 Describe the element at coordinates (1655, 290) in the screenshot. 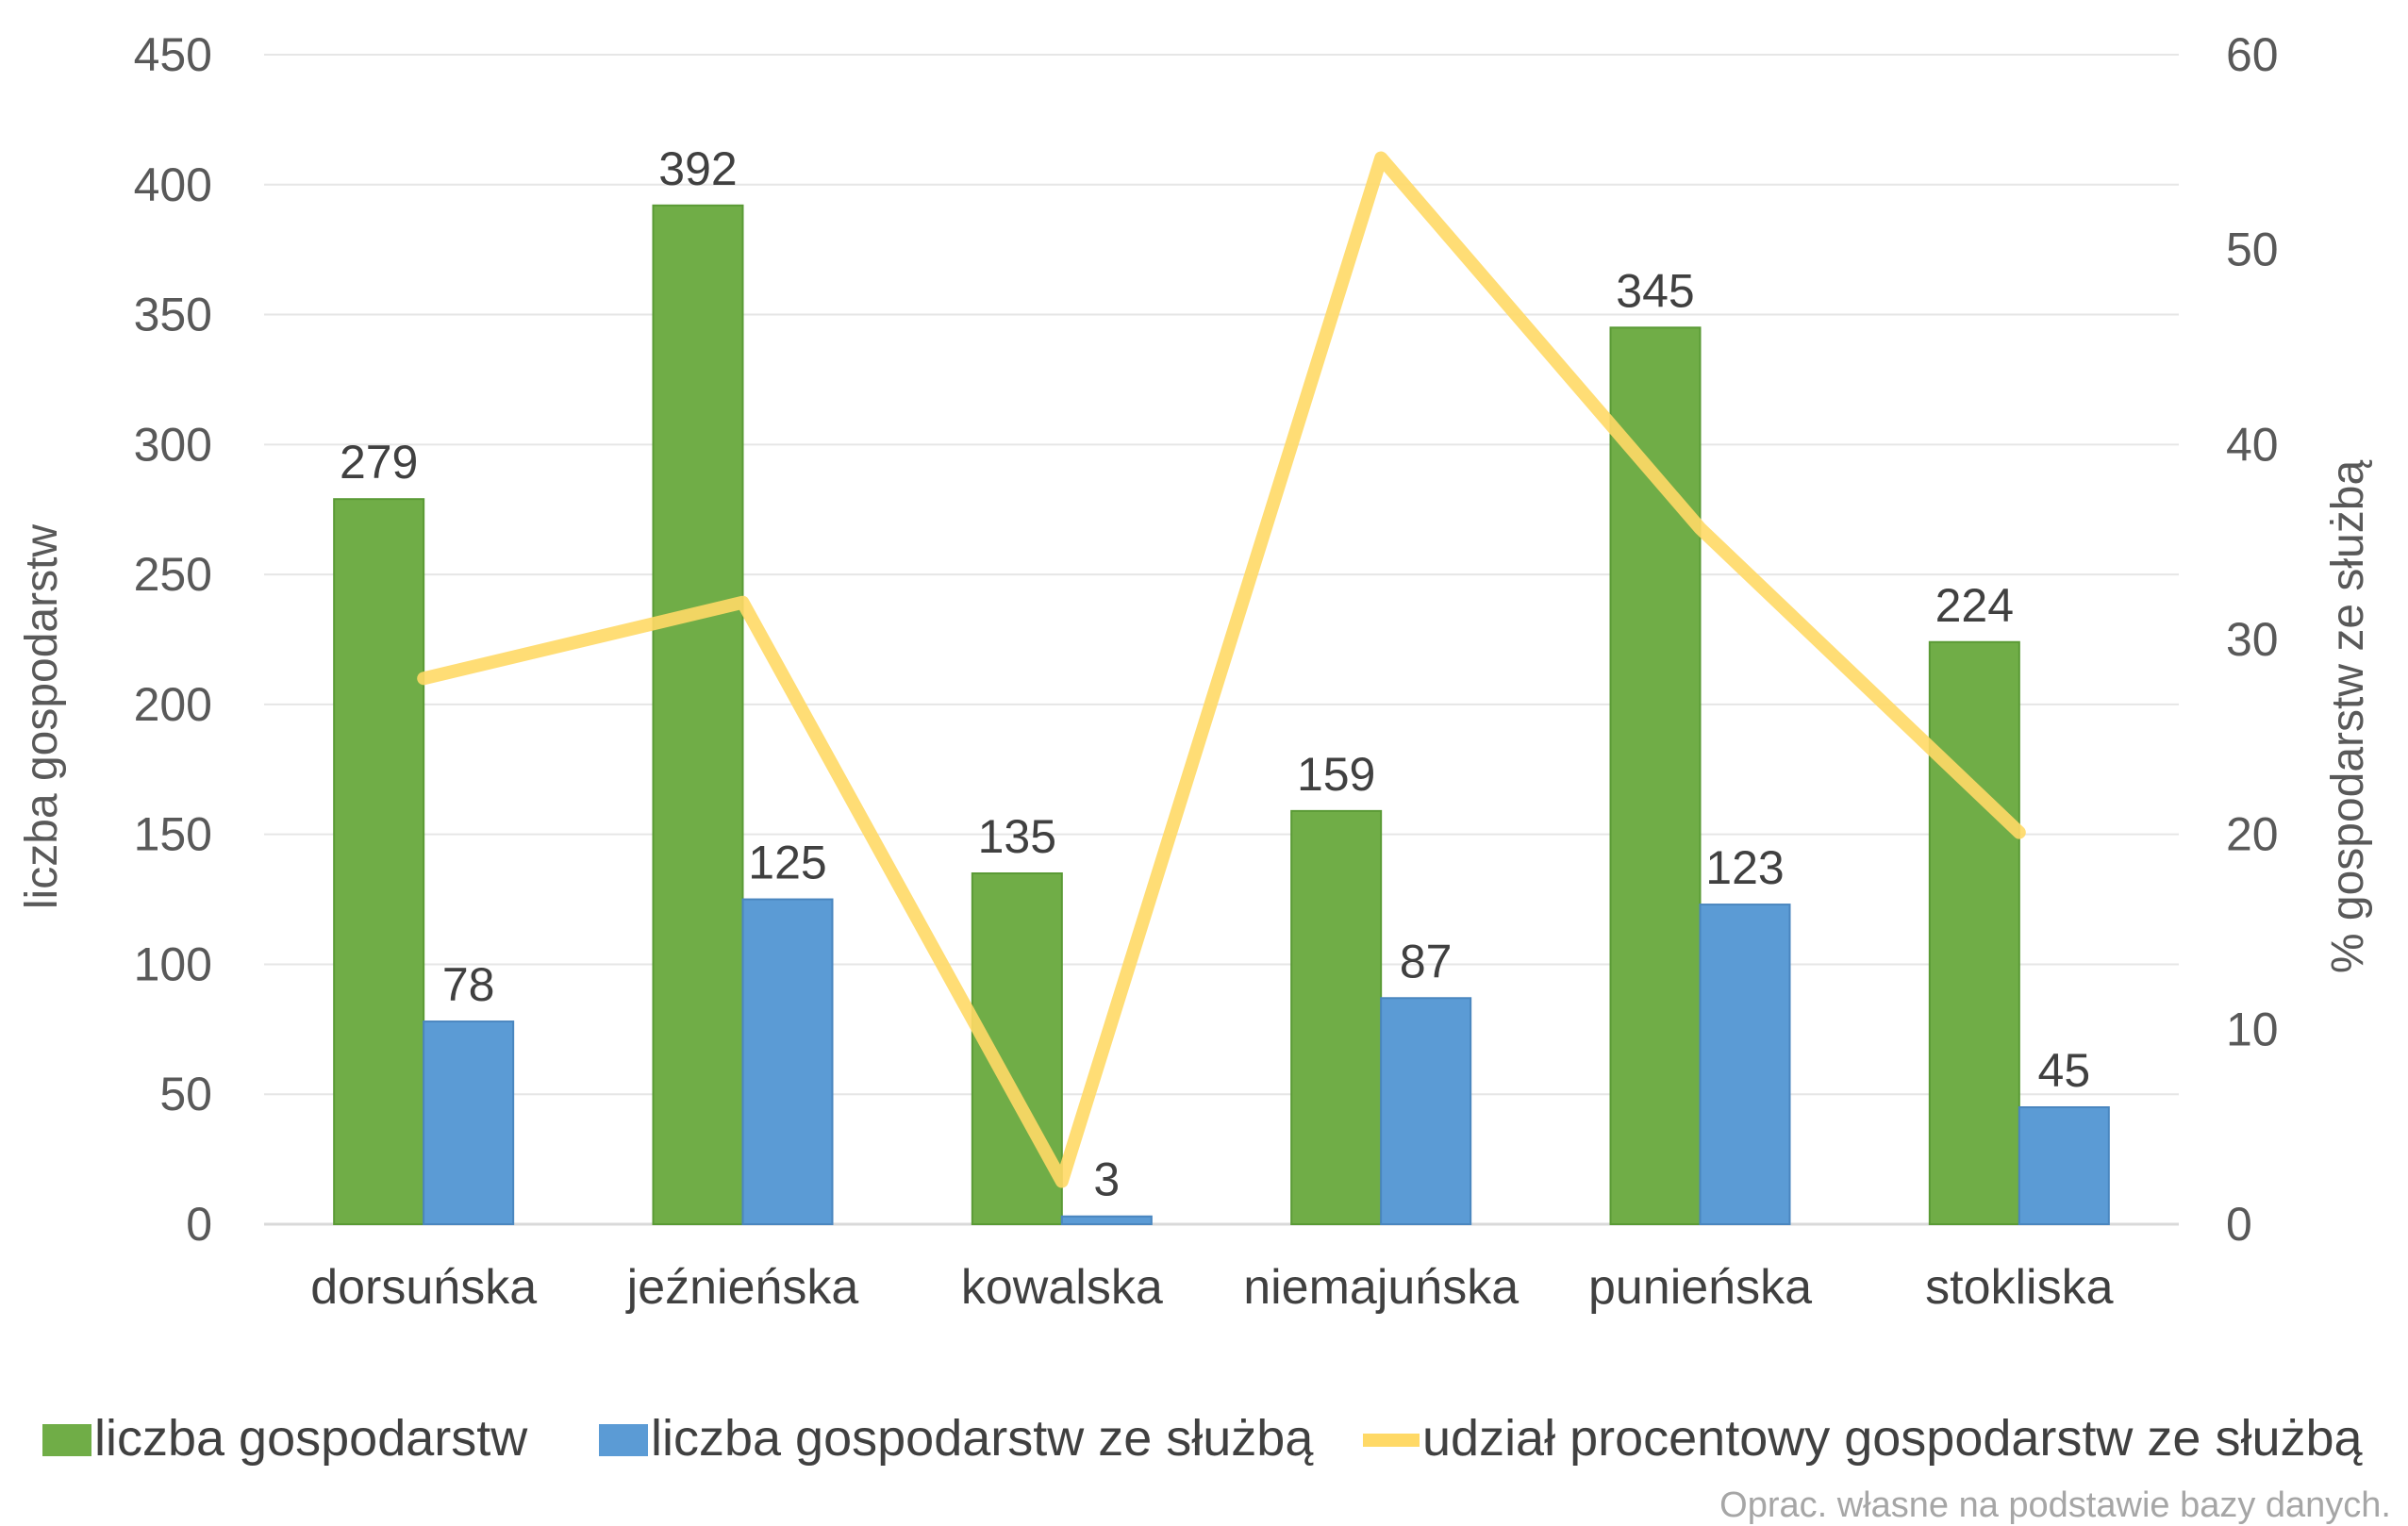

I see `data-label: 345` at that location.